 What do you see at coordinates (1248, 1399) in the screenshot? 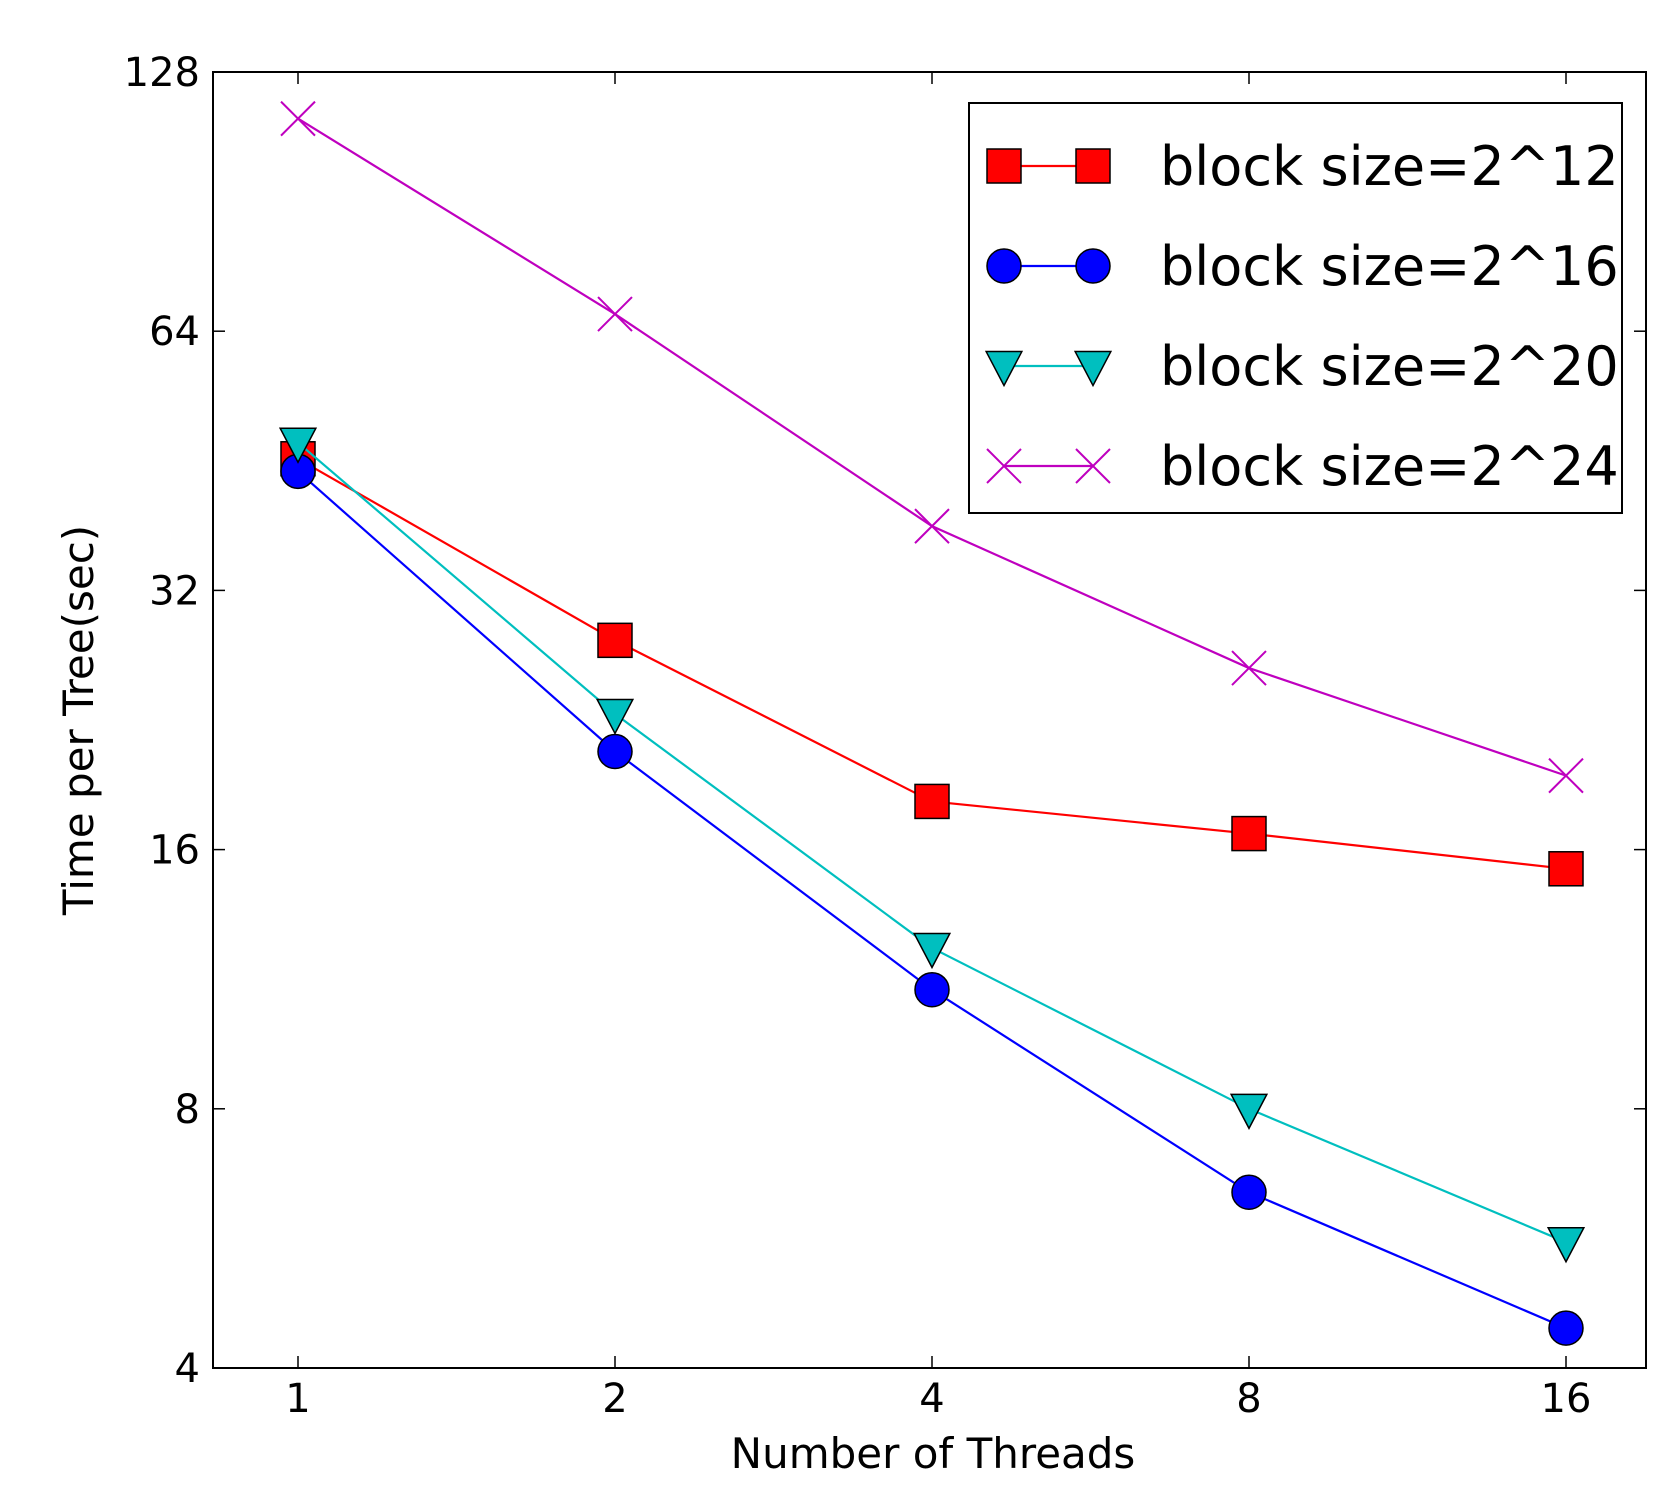
I see `x-tick-label: 8` at bounding box center [1248, 1399].